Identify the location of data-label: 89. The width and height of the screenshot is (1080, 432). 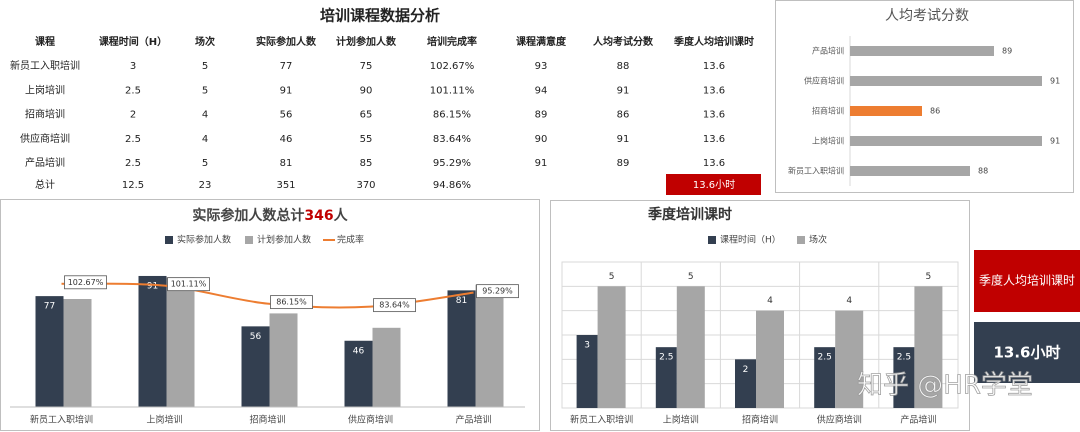
(1007, 51).